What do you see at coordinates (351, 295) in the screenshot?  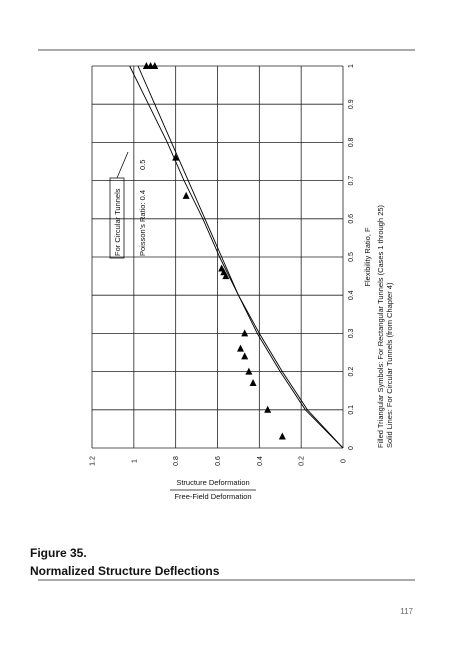 I see `x-tick-label: 0.4` at bounding box center [351, 295].